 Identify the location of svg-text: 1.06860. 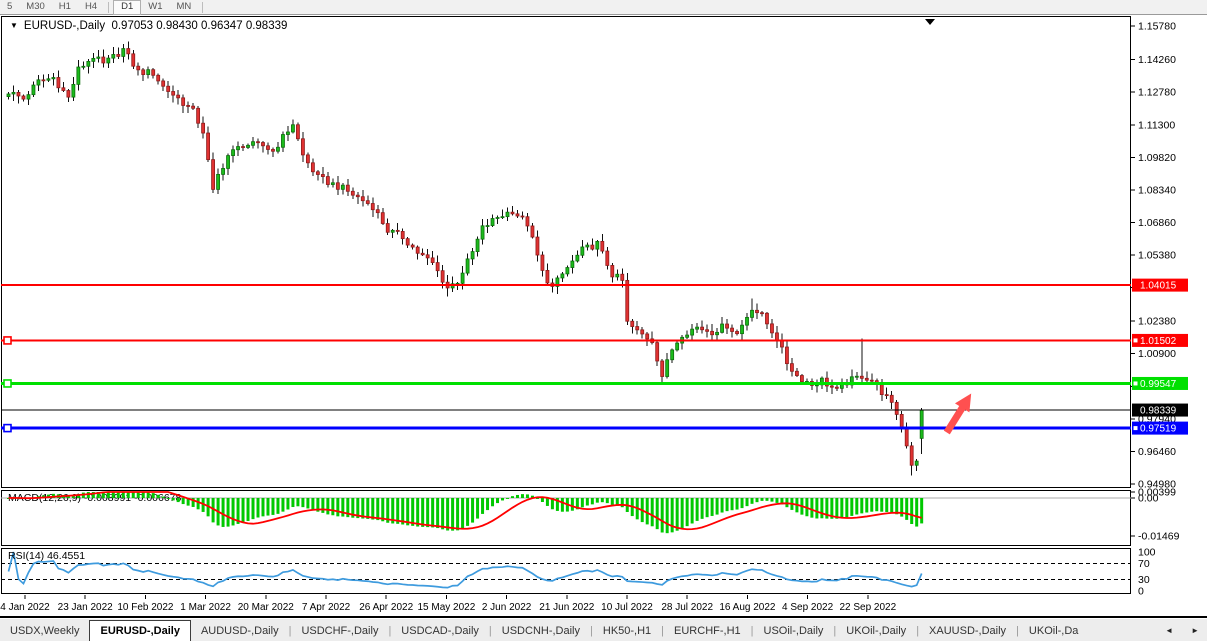
(1157, 223).